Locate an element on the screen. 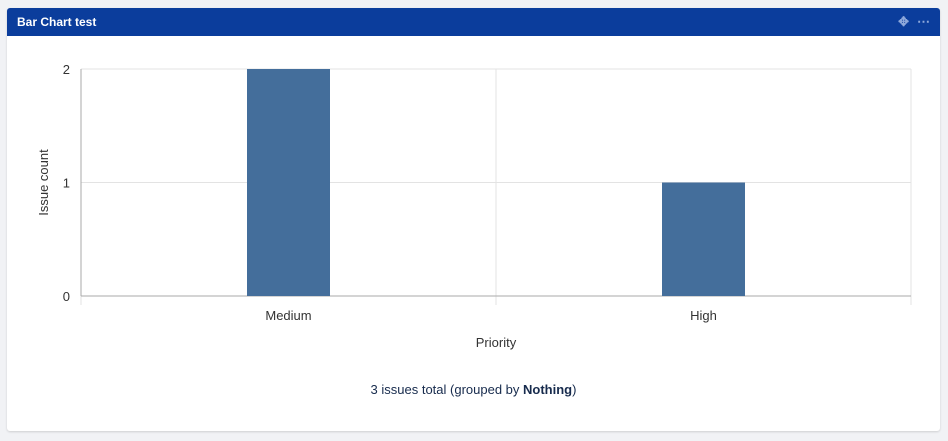  summary-suffix: ) is located at coordinates (574, 389).